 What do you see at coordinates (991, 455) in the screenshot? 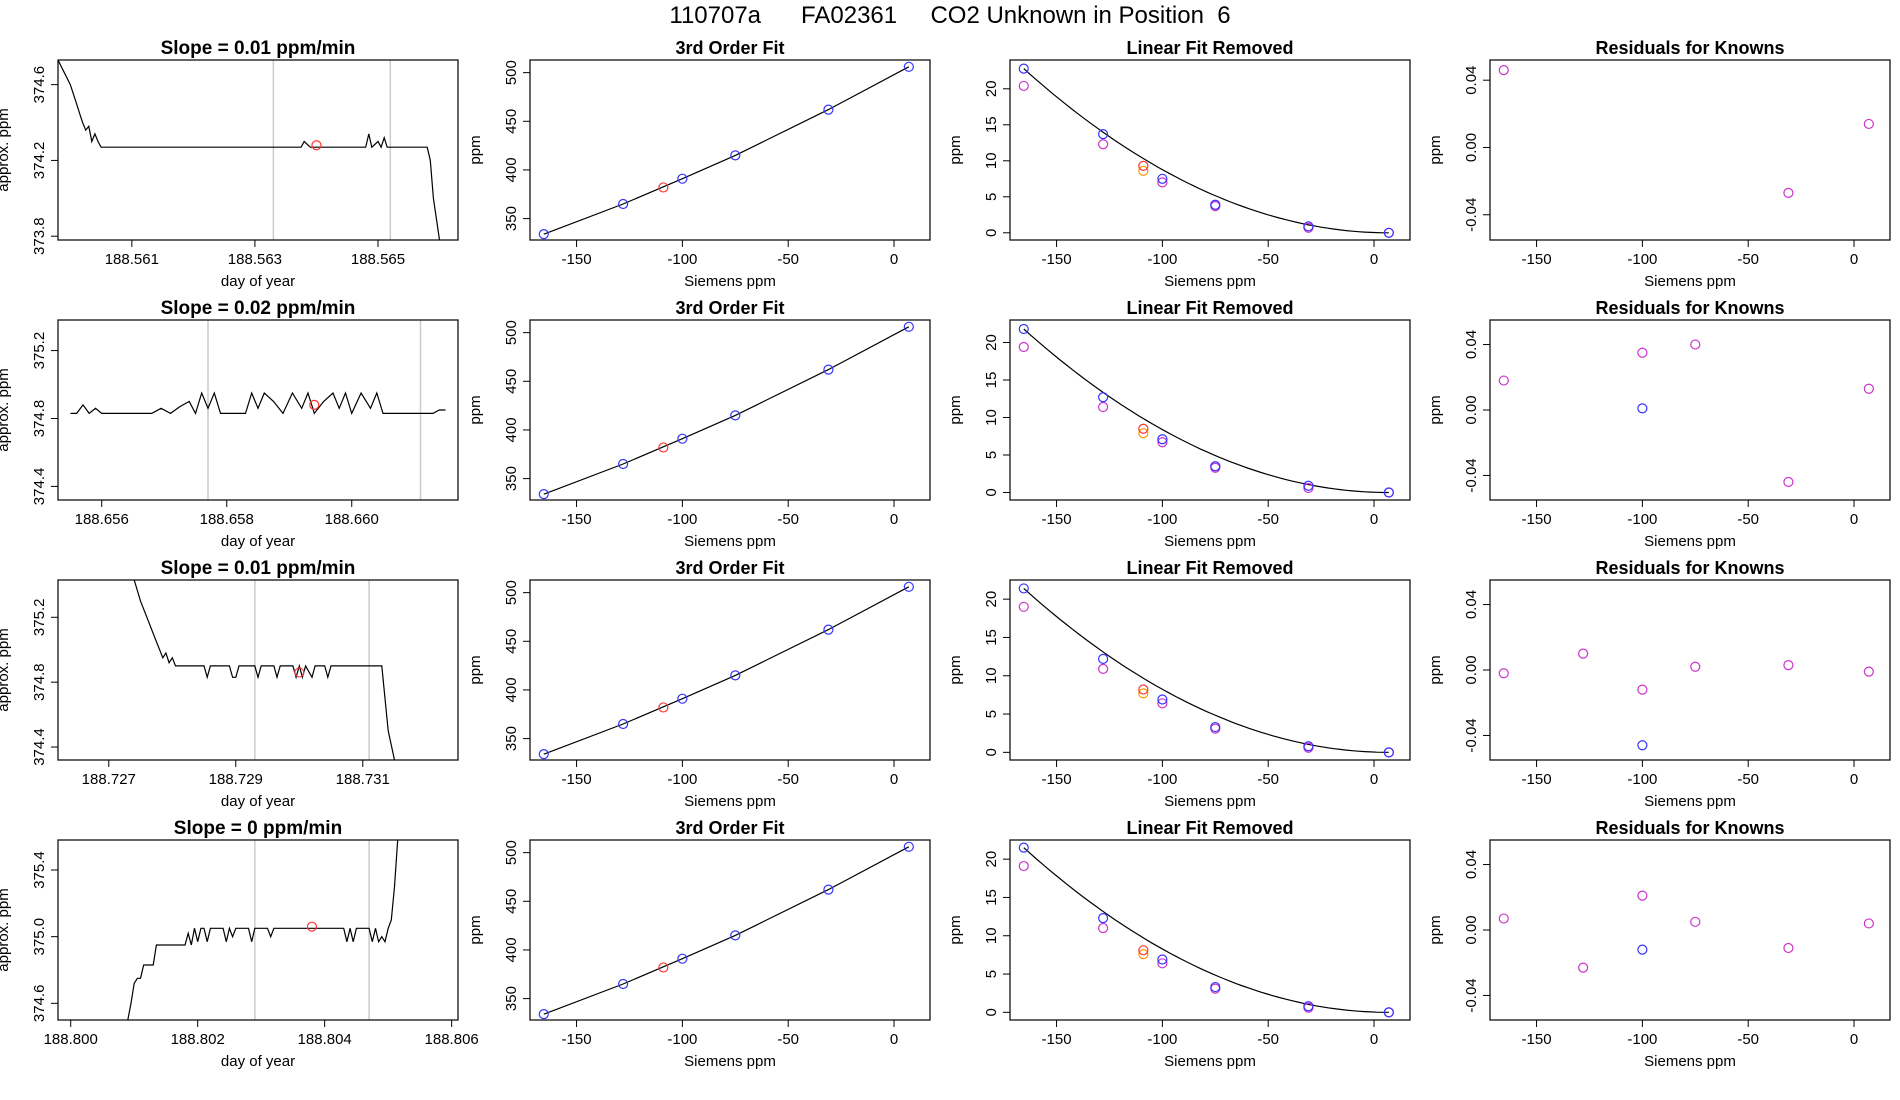
I see `y-tick-label: 5` at bounding box center [991, 455].